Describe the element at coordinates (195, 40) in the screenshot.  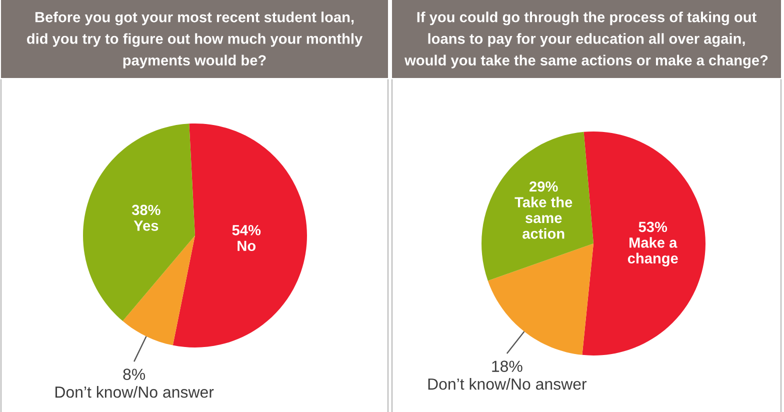
I see `chart-title: Before you got your most recent student loan, did you try to figure out how much your monthly payments would be?` at that location.